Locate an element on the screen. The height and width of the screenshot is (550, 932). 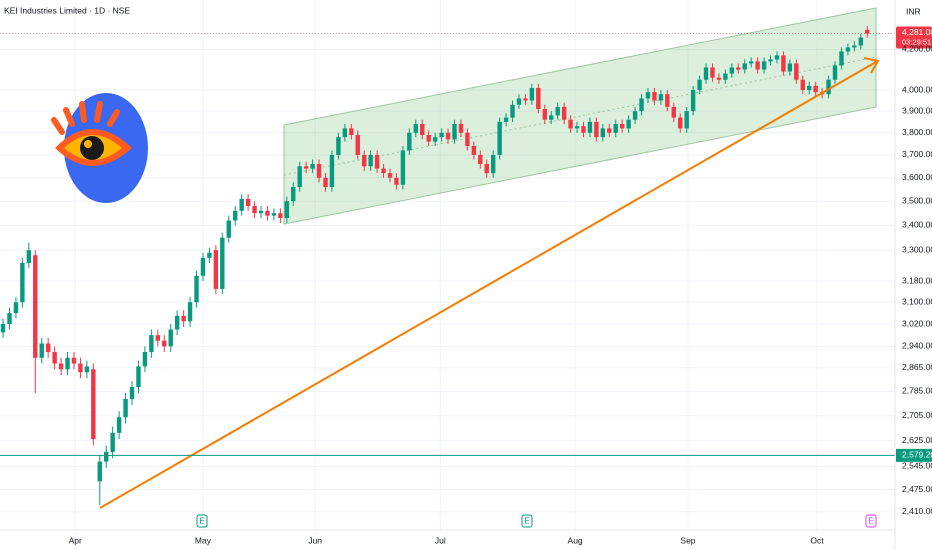
y-tick-label: 2,940.00 is located at coordinates (917, 346).